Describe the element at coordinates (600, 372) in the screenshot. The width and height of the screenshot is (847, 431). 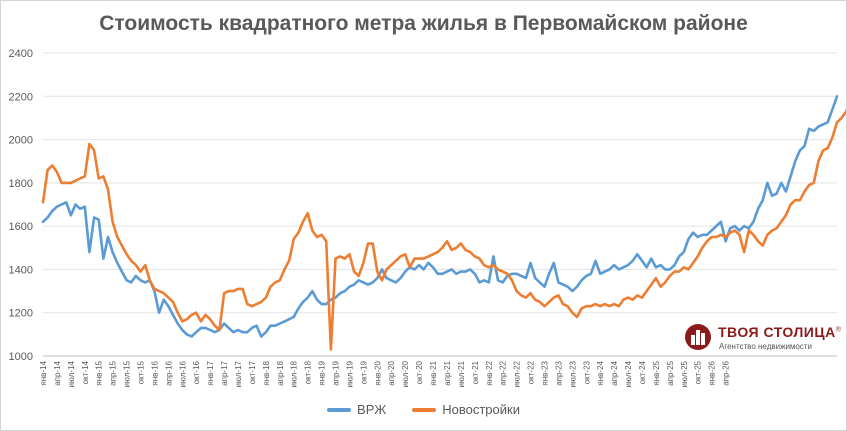
I see `x-tick-label: янв-24` at that location.